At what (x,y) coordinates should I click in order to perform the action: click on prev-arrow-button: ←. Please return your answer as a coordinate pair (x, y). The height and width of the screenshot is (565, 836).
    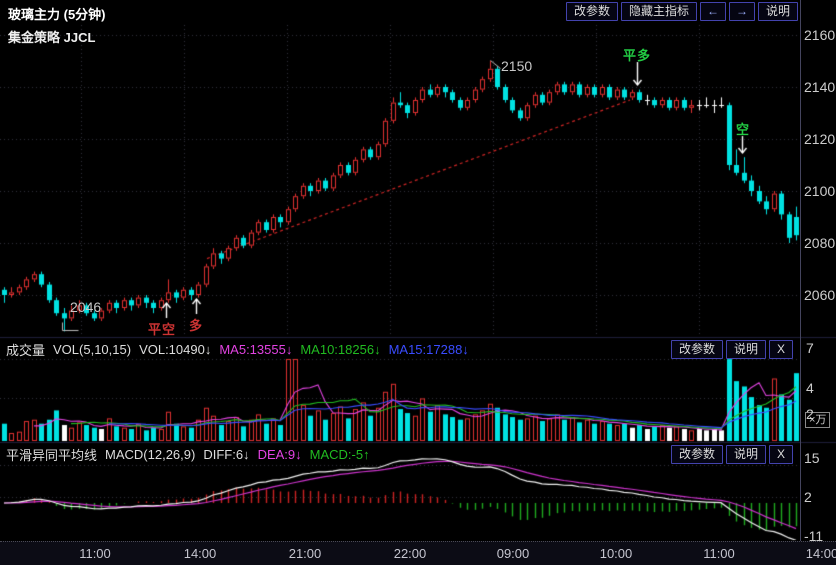
    Looking at the image, I should click on (712, 11).